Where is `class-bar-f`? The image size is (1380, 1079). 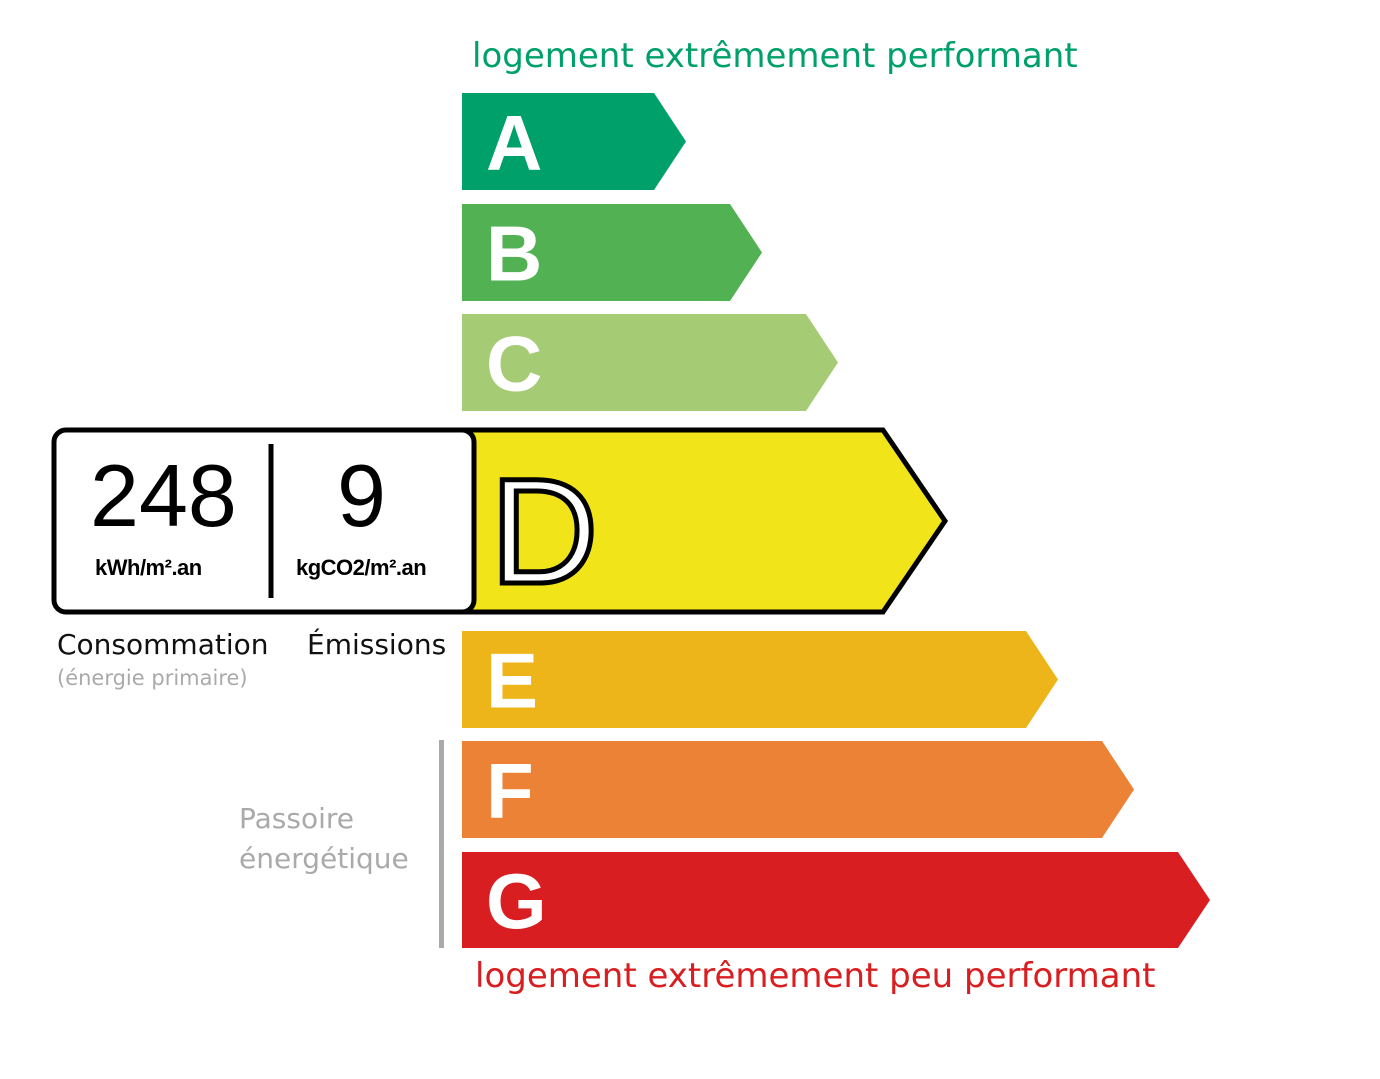
class-bar-f is located at coordinates (798, 789).